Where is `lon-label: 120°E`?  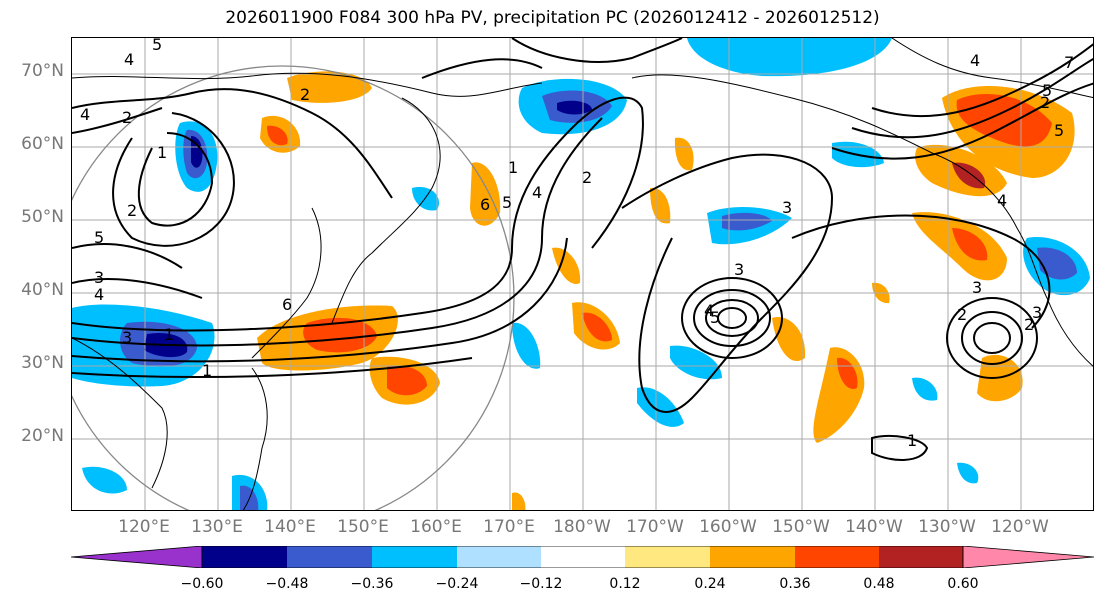 lon-label: 120°E is located at coordinates (144, 527).